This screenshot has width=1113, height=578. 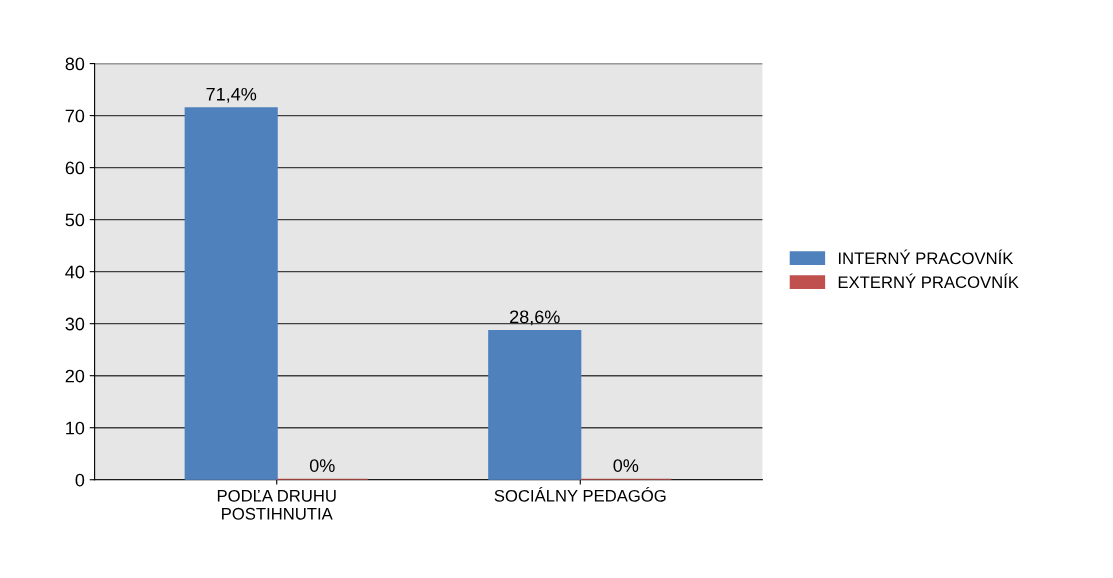 I want to click on y-tick-label: 30, so click(x=75, y=324).